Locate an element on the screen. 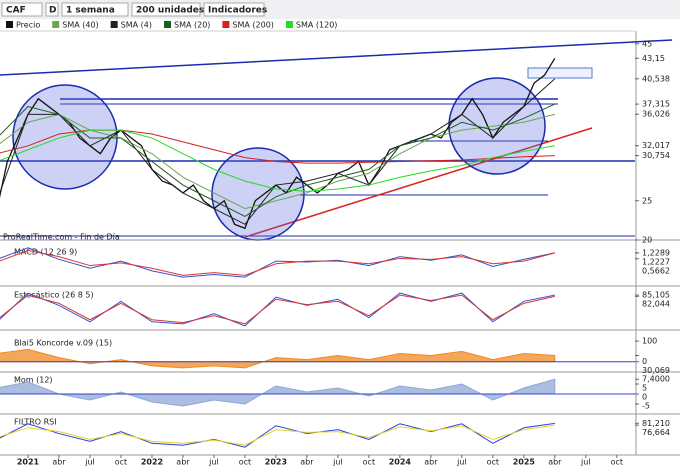 The height and width of the screenshot is (471, 680). symbol-box is located at coordinates (22, 9).